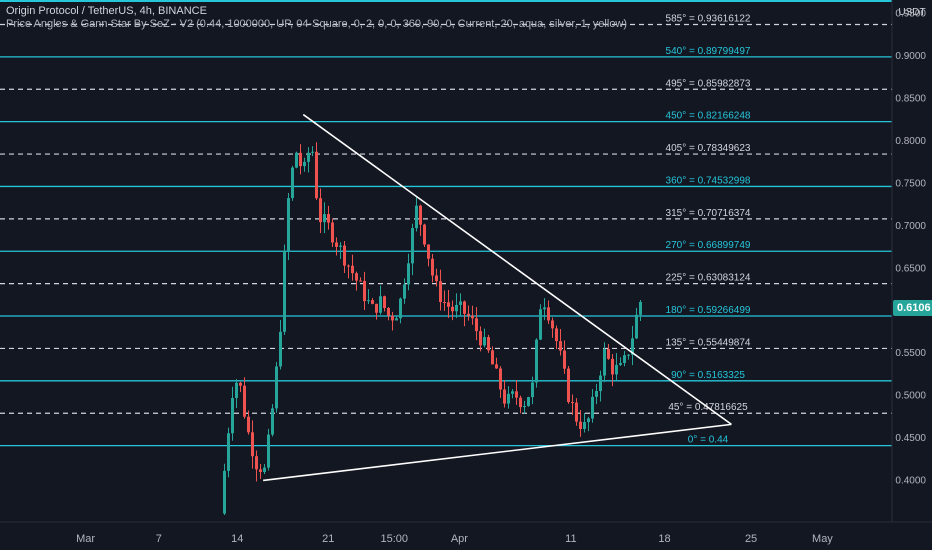  Describe the element at coordinates (708, 83) in the screenshot. I see `gann-level-label: 495° = 0.85982873` at that location.